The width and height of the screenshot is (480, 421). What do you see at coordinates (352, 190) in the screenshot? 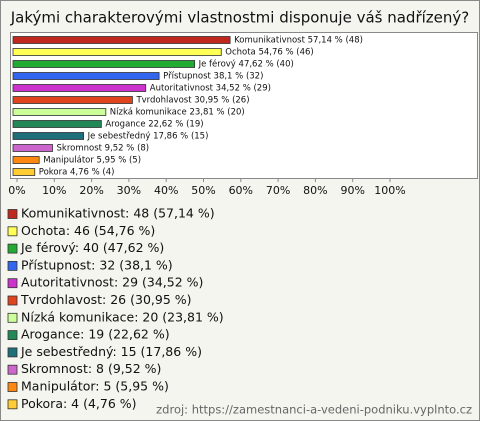
I see `x-tick-label: 90%` at bounding box center [352, 190].